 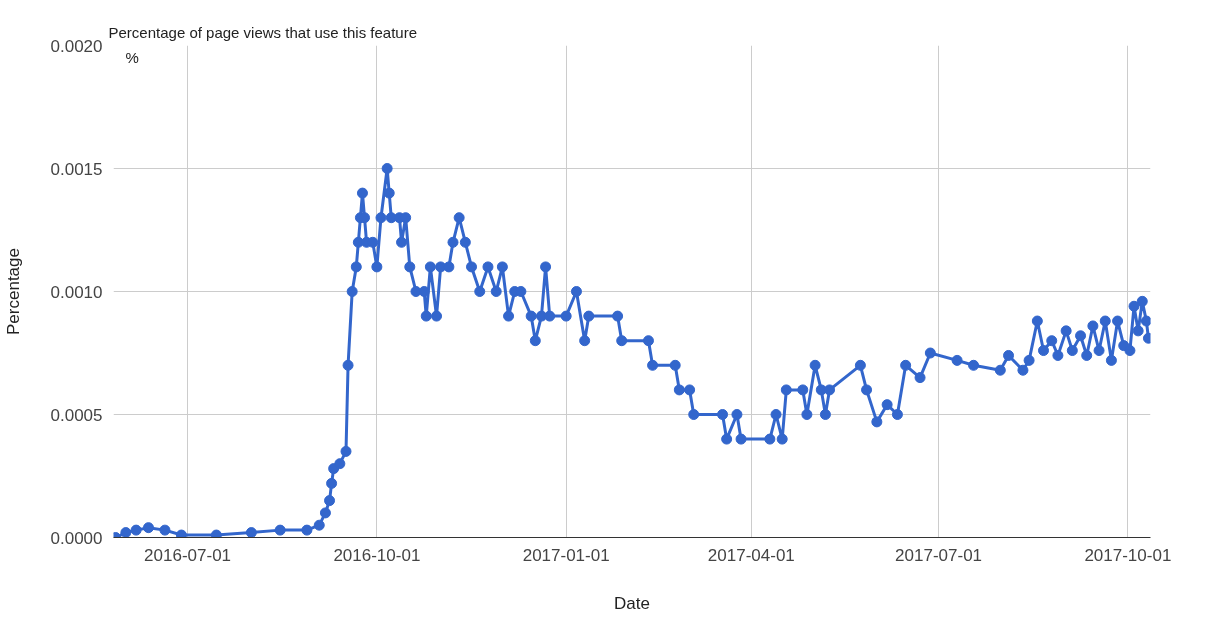 I want to click on x-tick-label: 2017-07-01, so click(x=939, y=555).